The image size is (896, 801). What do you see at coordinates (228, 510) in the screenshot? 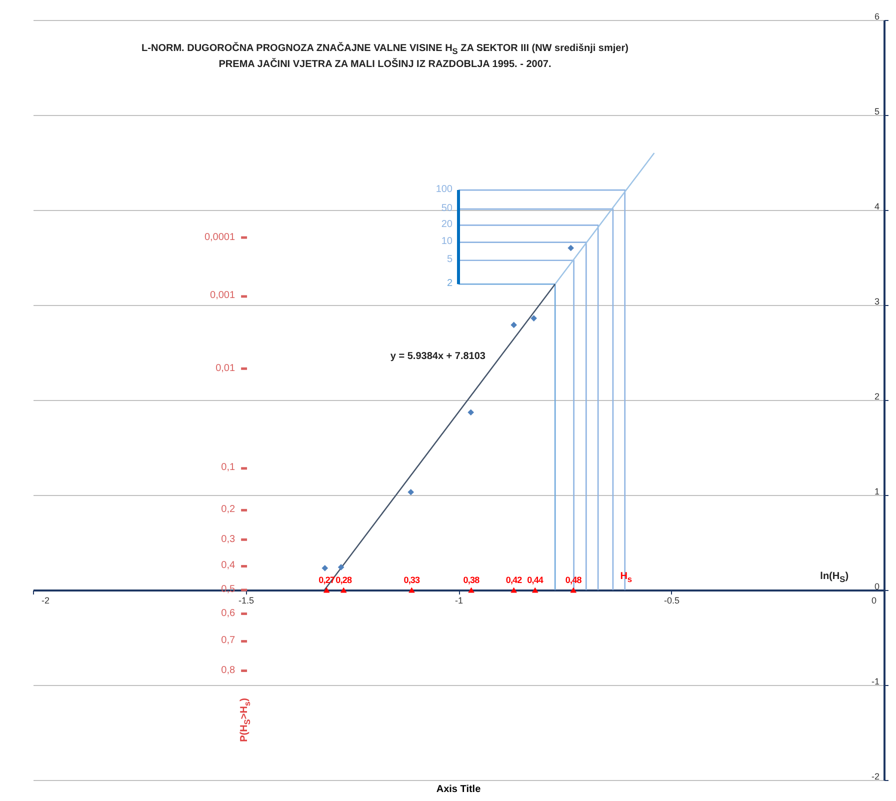
I see `annotation: 0,2` at bounding box center [228, 510].